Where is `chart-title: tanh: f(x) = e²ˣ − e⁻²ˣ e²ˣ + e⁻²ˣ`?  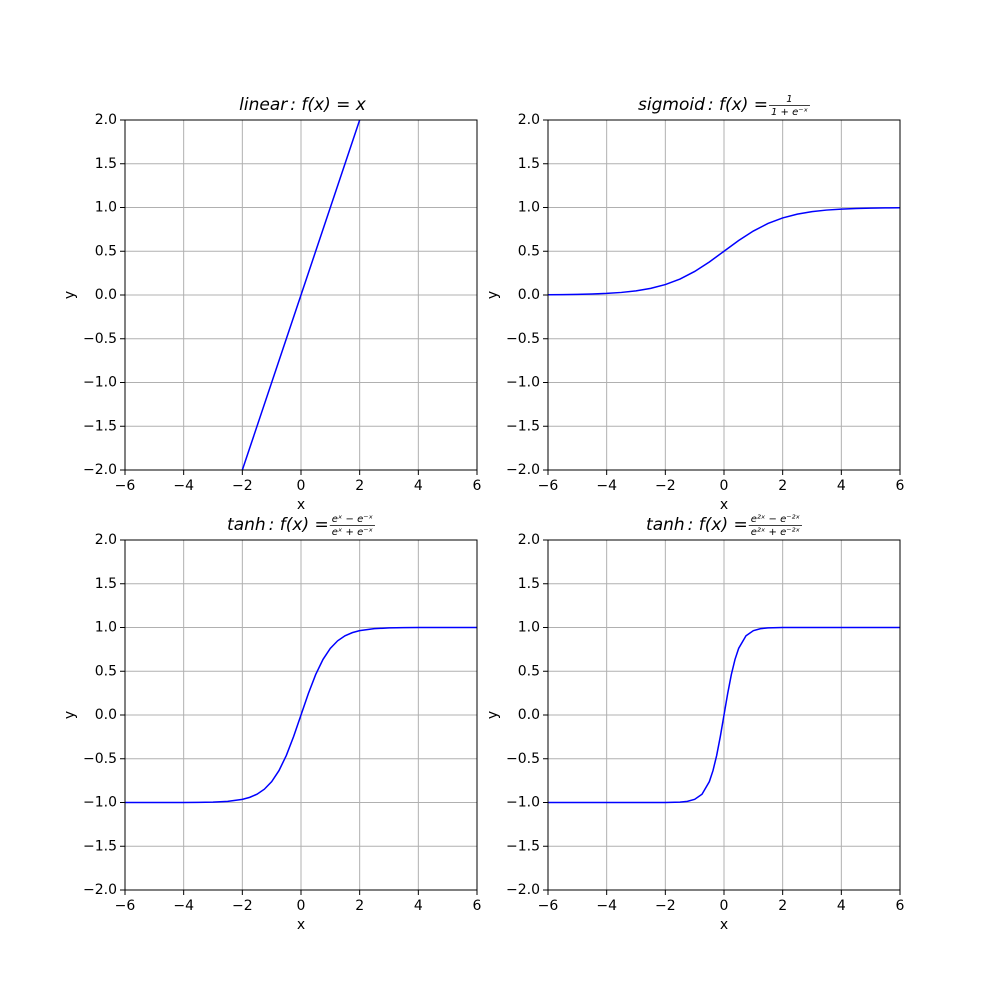
chart-title: tanh: f(x) = e²ˣ − e⁻²ˣ e²ˣ + e⁻²ˣ is located at coordinates (724, 526).